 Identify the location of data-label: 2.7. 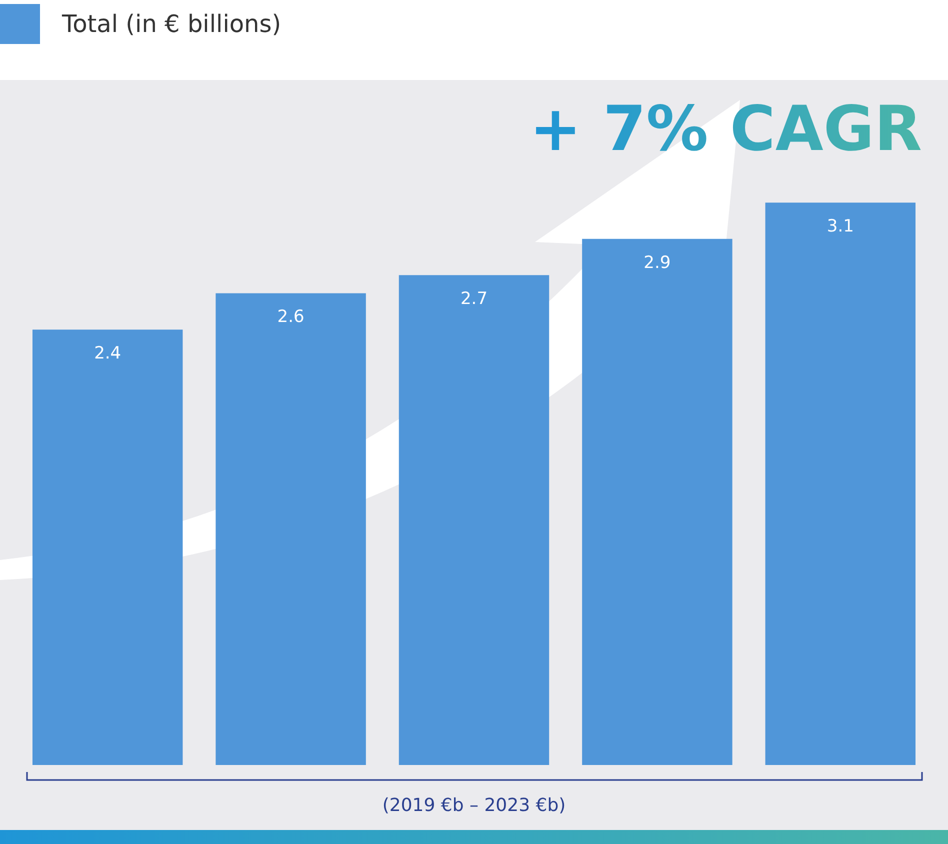
(474, 299).